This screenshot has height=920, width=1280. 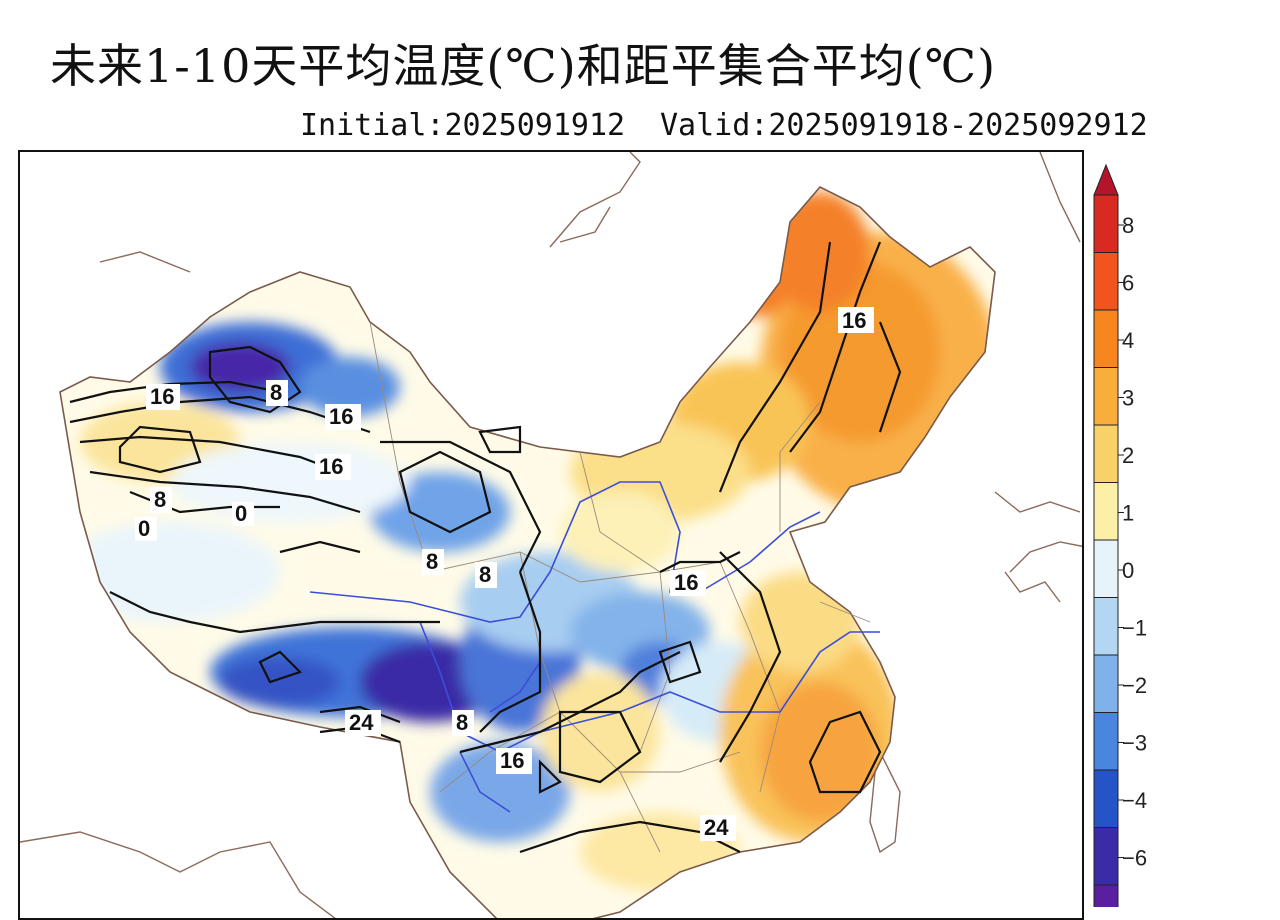 I want to click on colorbar-svg: 8 6 4 3 2 1 0 −1 −2 −3 −4 −6 −8, so click(x=1120, y=535).